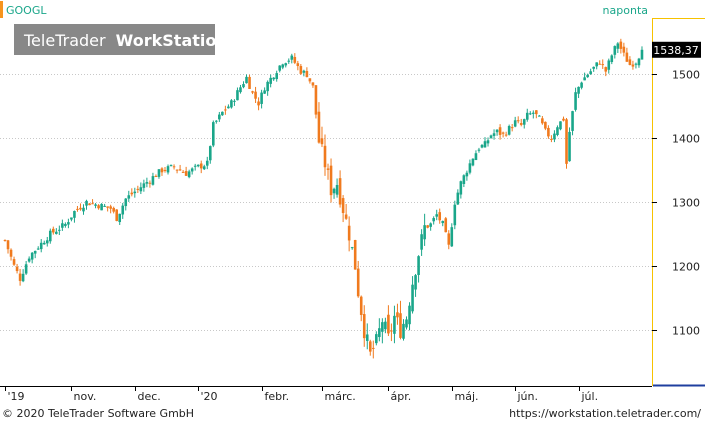 This screenshot has width=705, height=428. I want to click on y-tick-label: 1500, so click(686, 75).